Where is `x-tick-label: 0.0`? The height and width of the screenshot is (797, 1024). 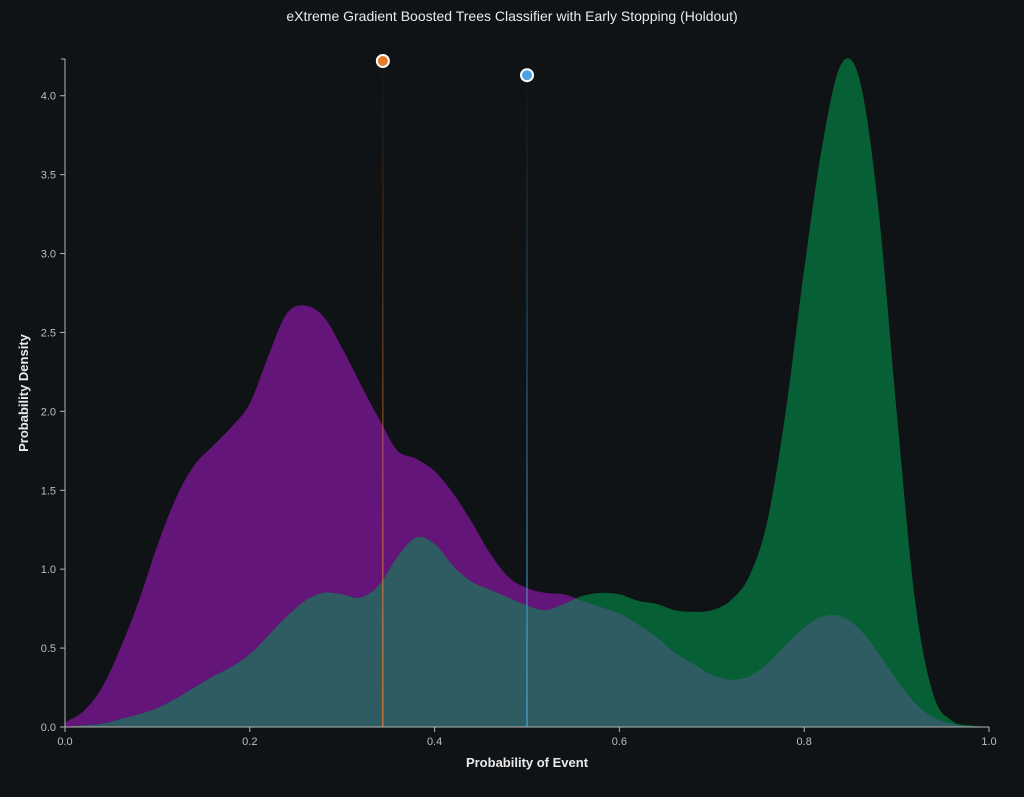
x-tick-label: 0.0 is located at coordinates (64, 742).